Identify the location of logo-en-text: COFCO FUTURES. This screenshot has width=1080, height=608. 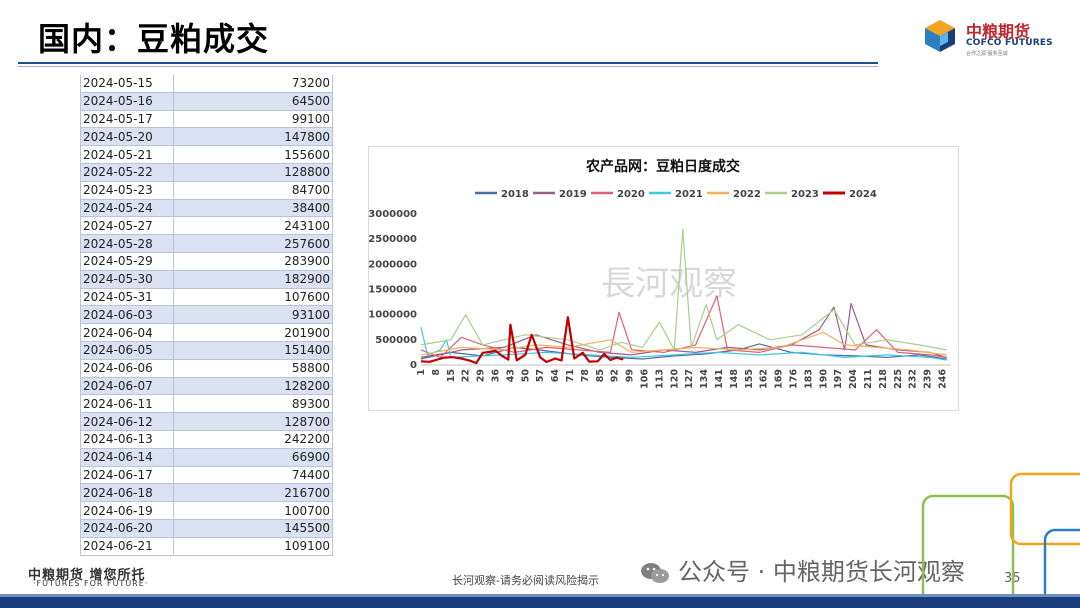
(1009, 43).